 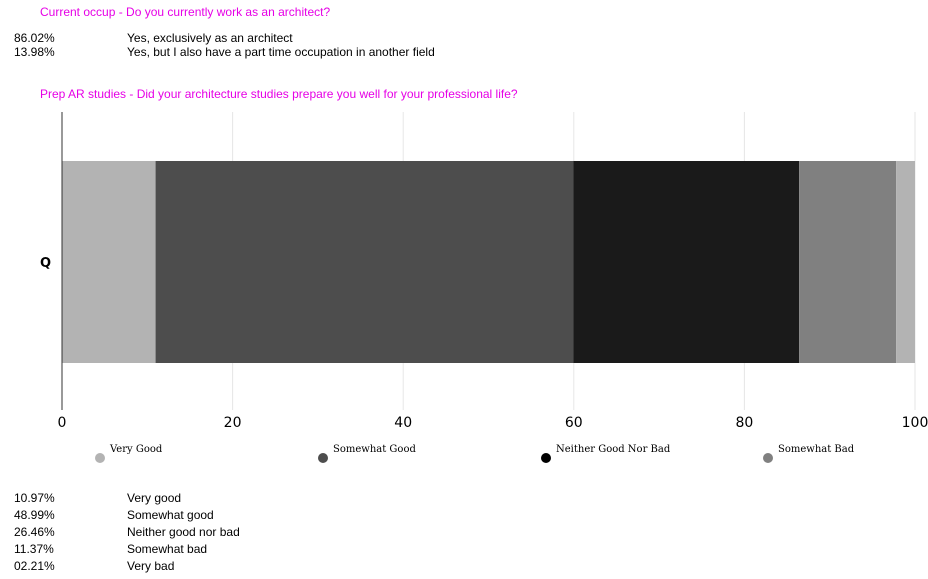 What do you see at coordinates (34, 498) in the screenshot?
I see `question2-row-percent: 10.97%` at bounding box center [34, 498].